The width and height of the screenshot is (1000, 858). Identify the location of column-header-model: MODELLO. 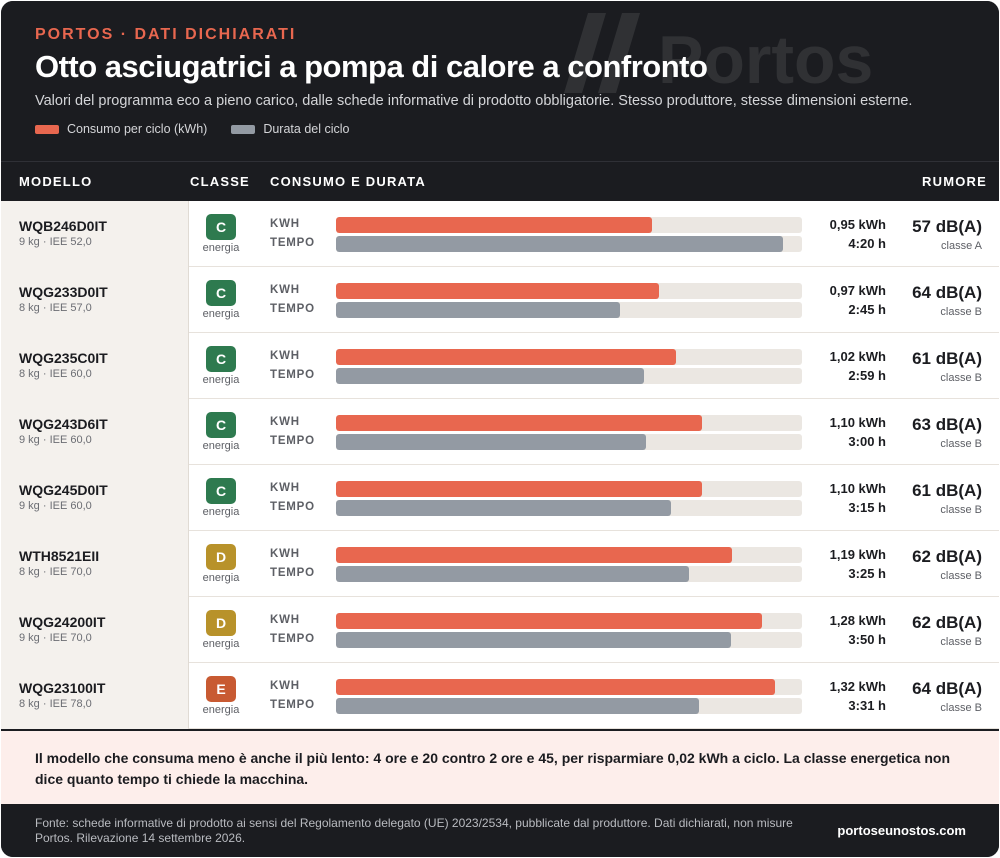
(56, 181).